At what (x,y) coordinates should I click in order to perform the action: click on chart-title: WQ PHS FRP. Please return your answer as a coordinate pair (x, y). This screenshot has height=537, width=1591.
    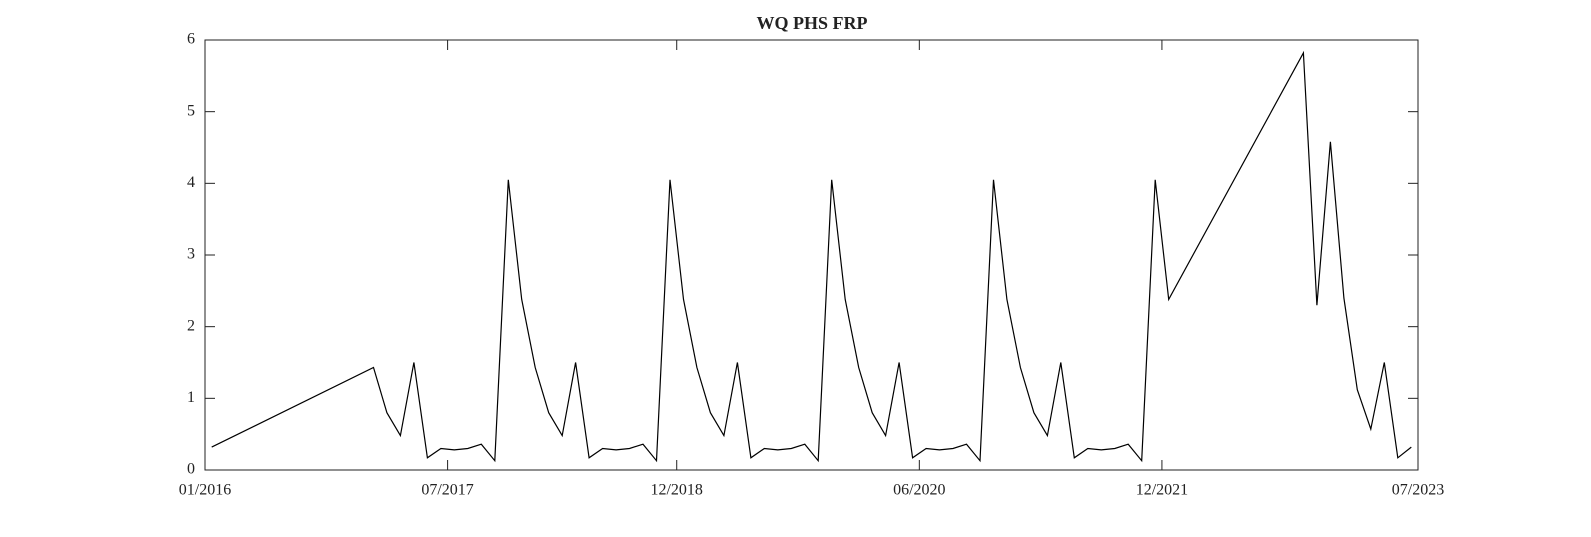
    Looking at the image, I should click on (812, 23).